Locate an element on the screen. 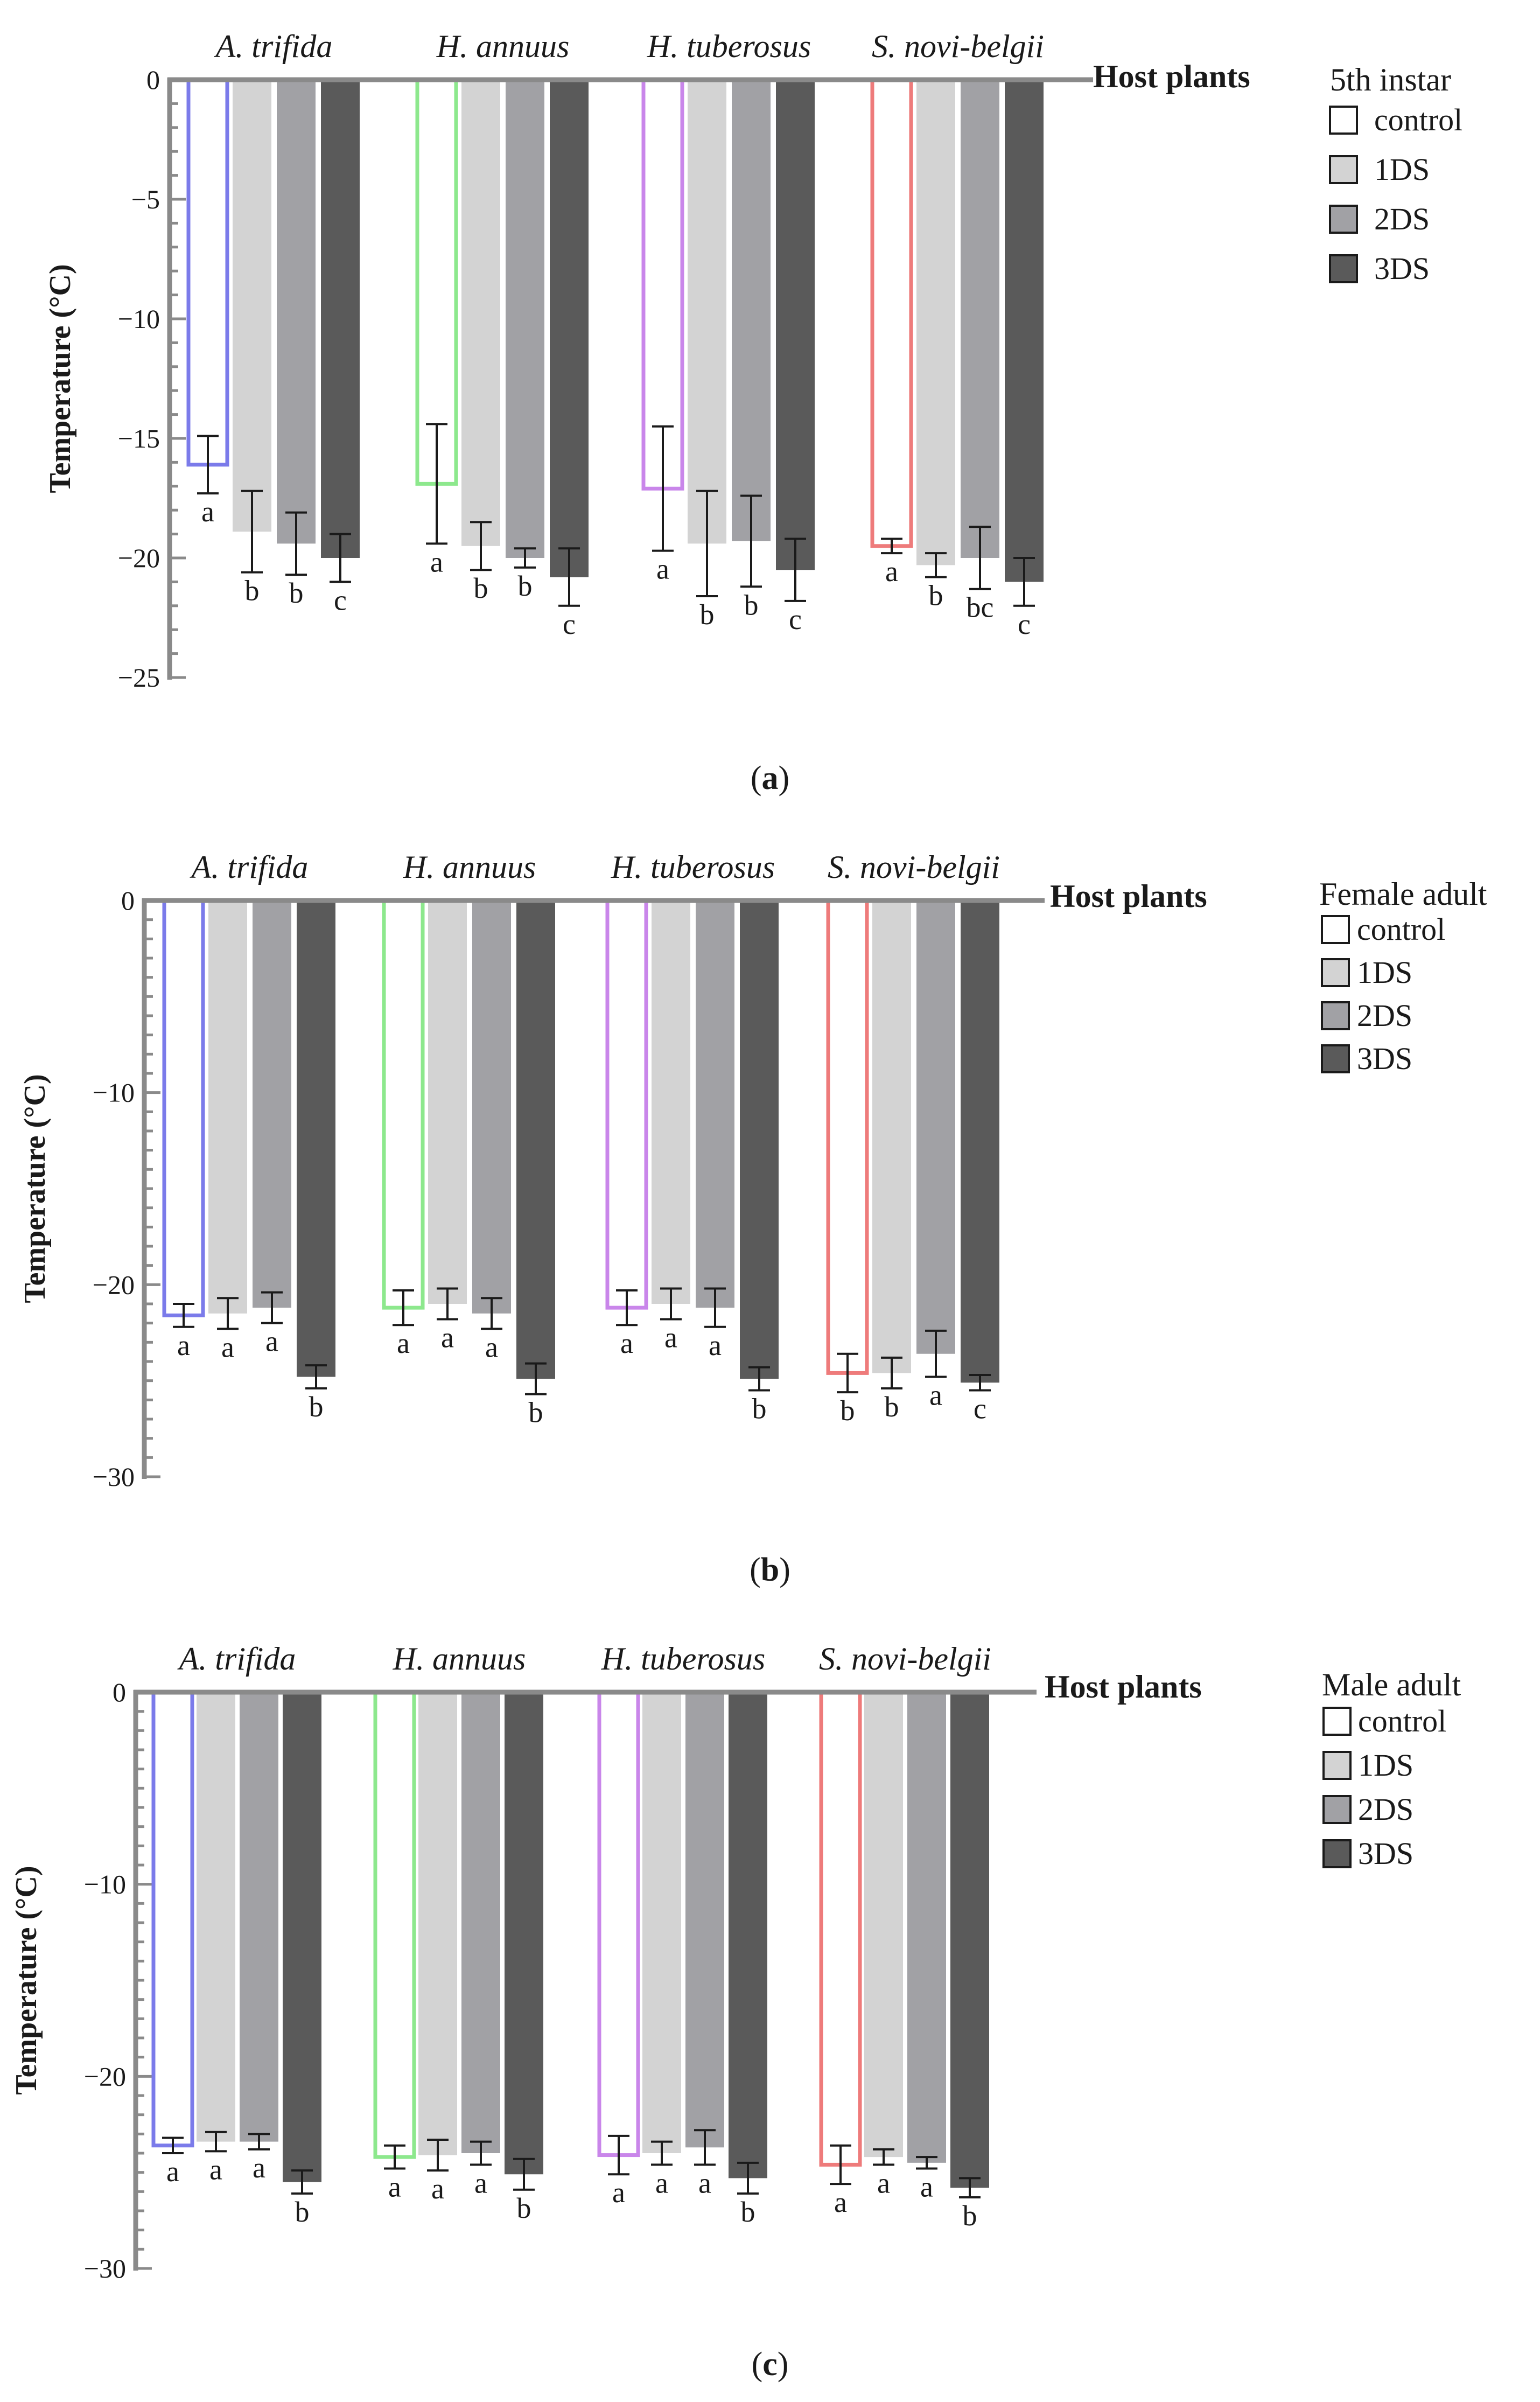  panel-a-y-tick-label: −10 is located at coordinates (139, 319).